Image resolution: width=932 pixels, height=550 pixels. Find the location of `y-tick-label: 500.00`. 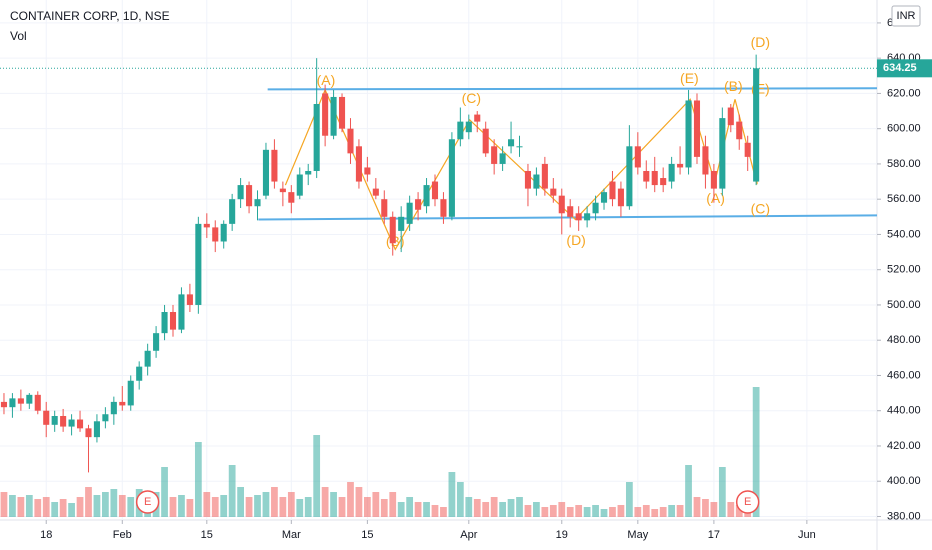

y-tick-label: 500.00 is located at coordinates (904, 305).